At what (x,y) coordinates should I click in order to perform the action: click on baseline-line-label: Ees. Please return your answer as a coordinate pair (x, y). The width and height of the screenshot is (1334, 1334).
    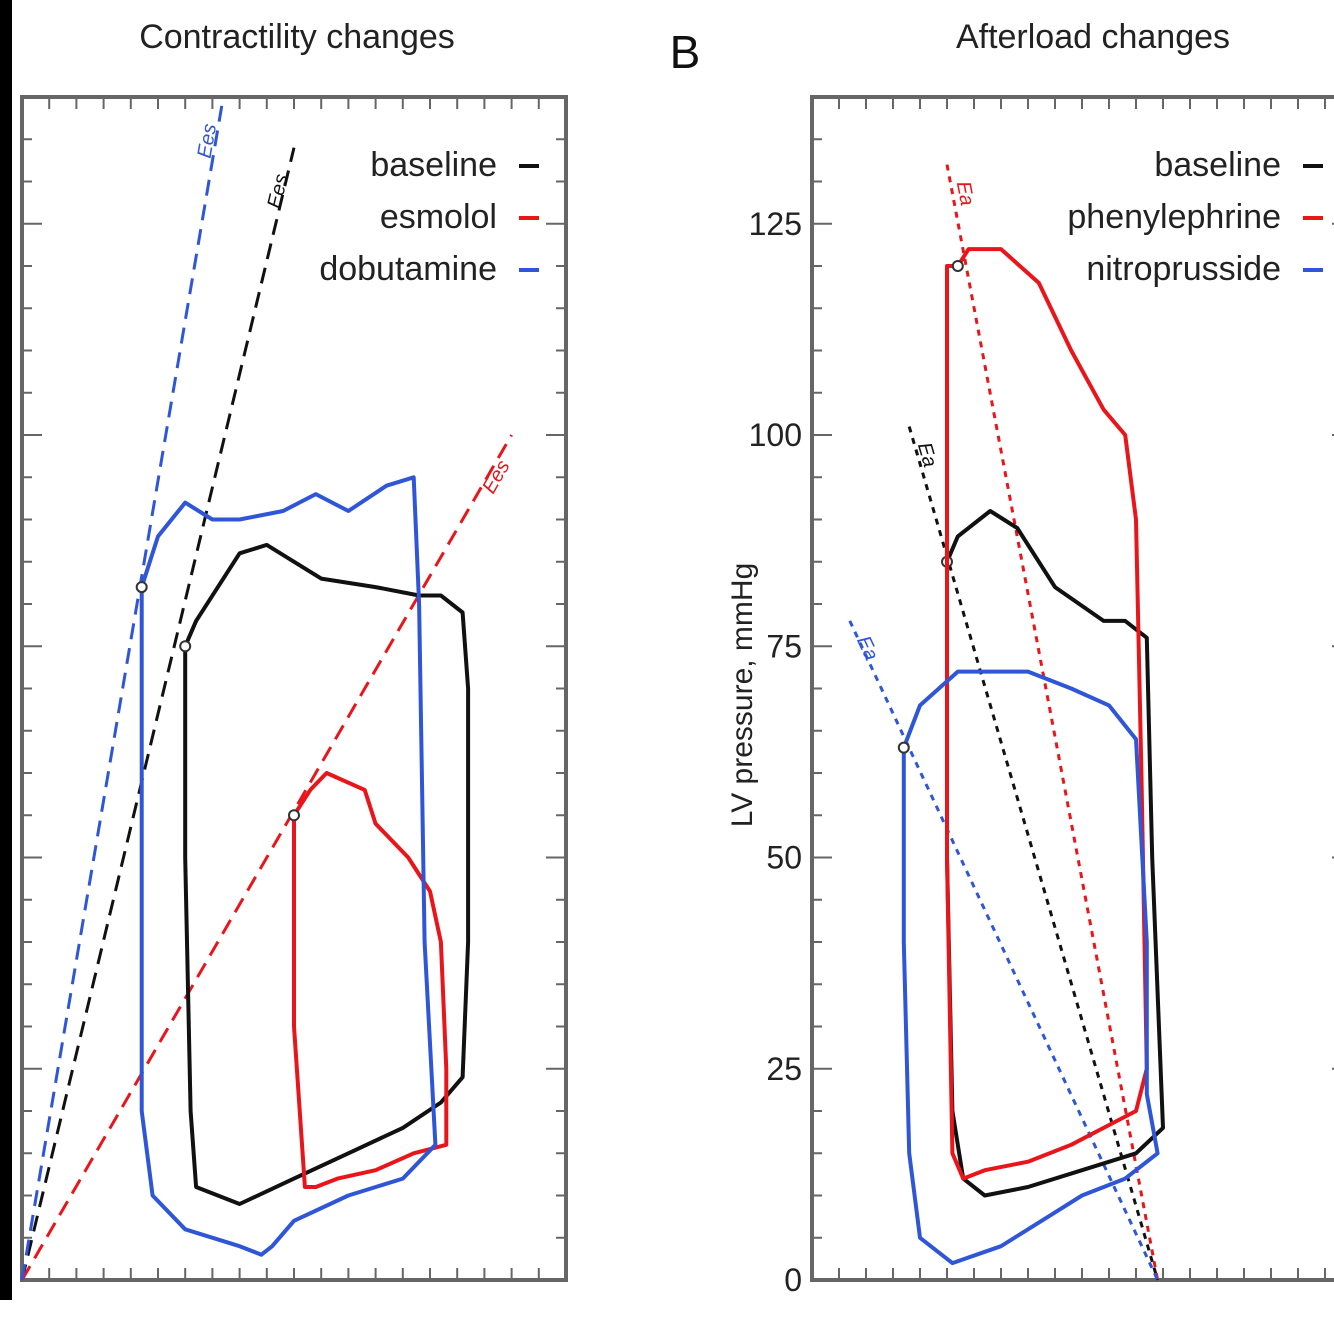
    Looking at the image, I should click on (277, 191).